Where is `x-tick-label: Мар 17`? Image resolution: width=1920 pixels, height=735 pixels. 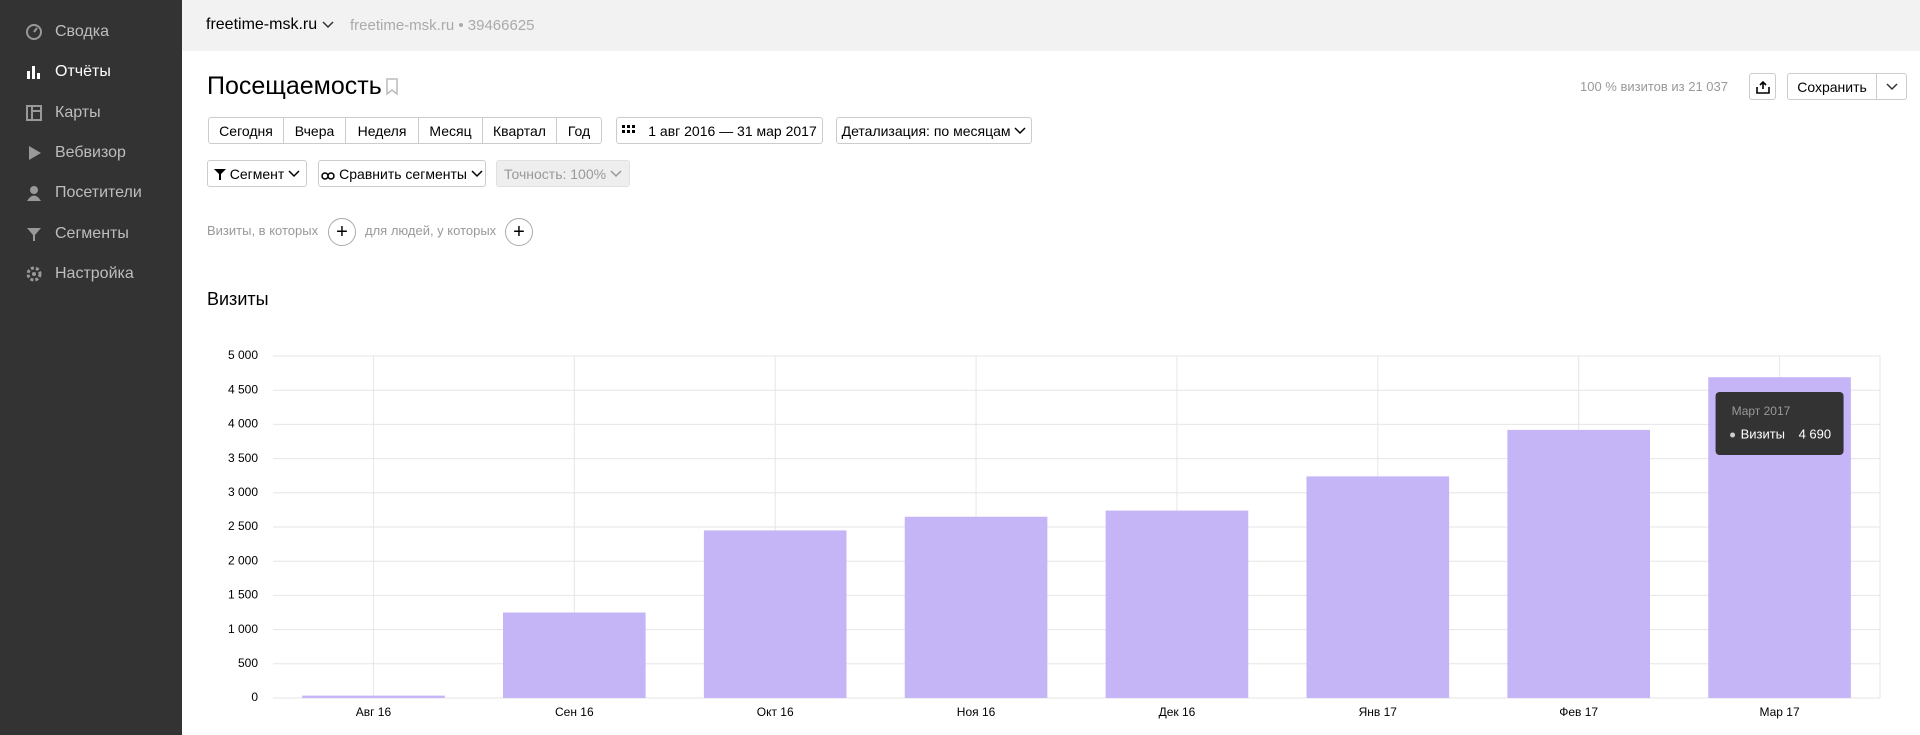 x-tick-label: Мар 17 is located at coordinates (1779, 712).